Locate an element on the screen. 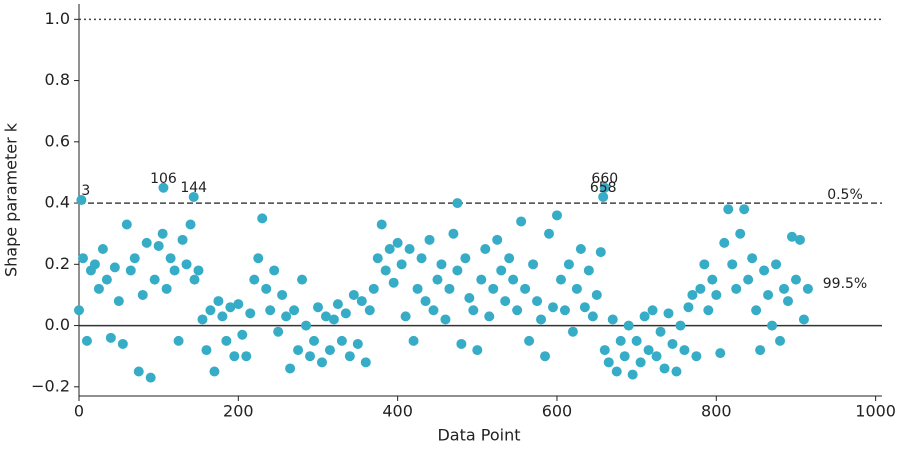  y-tick-label: 0.4 is located at coordinates (57, 202).